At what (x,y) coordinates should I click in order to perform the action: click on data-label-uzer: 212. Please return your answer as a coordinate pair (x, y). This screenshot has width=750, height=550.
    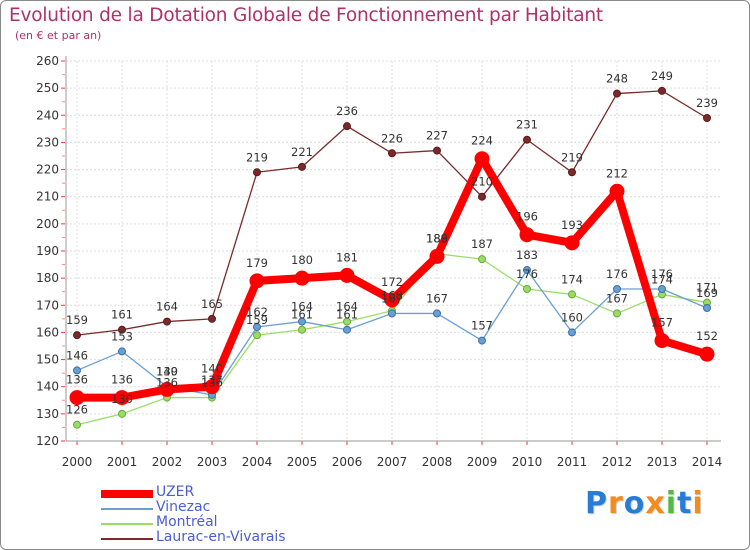
    Looking at the image, I should click on (617, 173).